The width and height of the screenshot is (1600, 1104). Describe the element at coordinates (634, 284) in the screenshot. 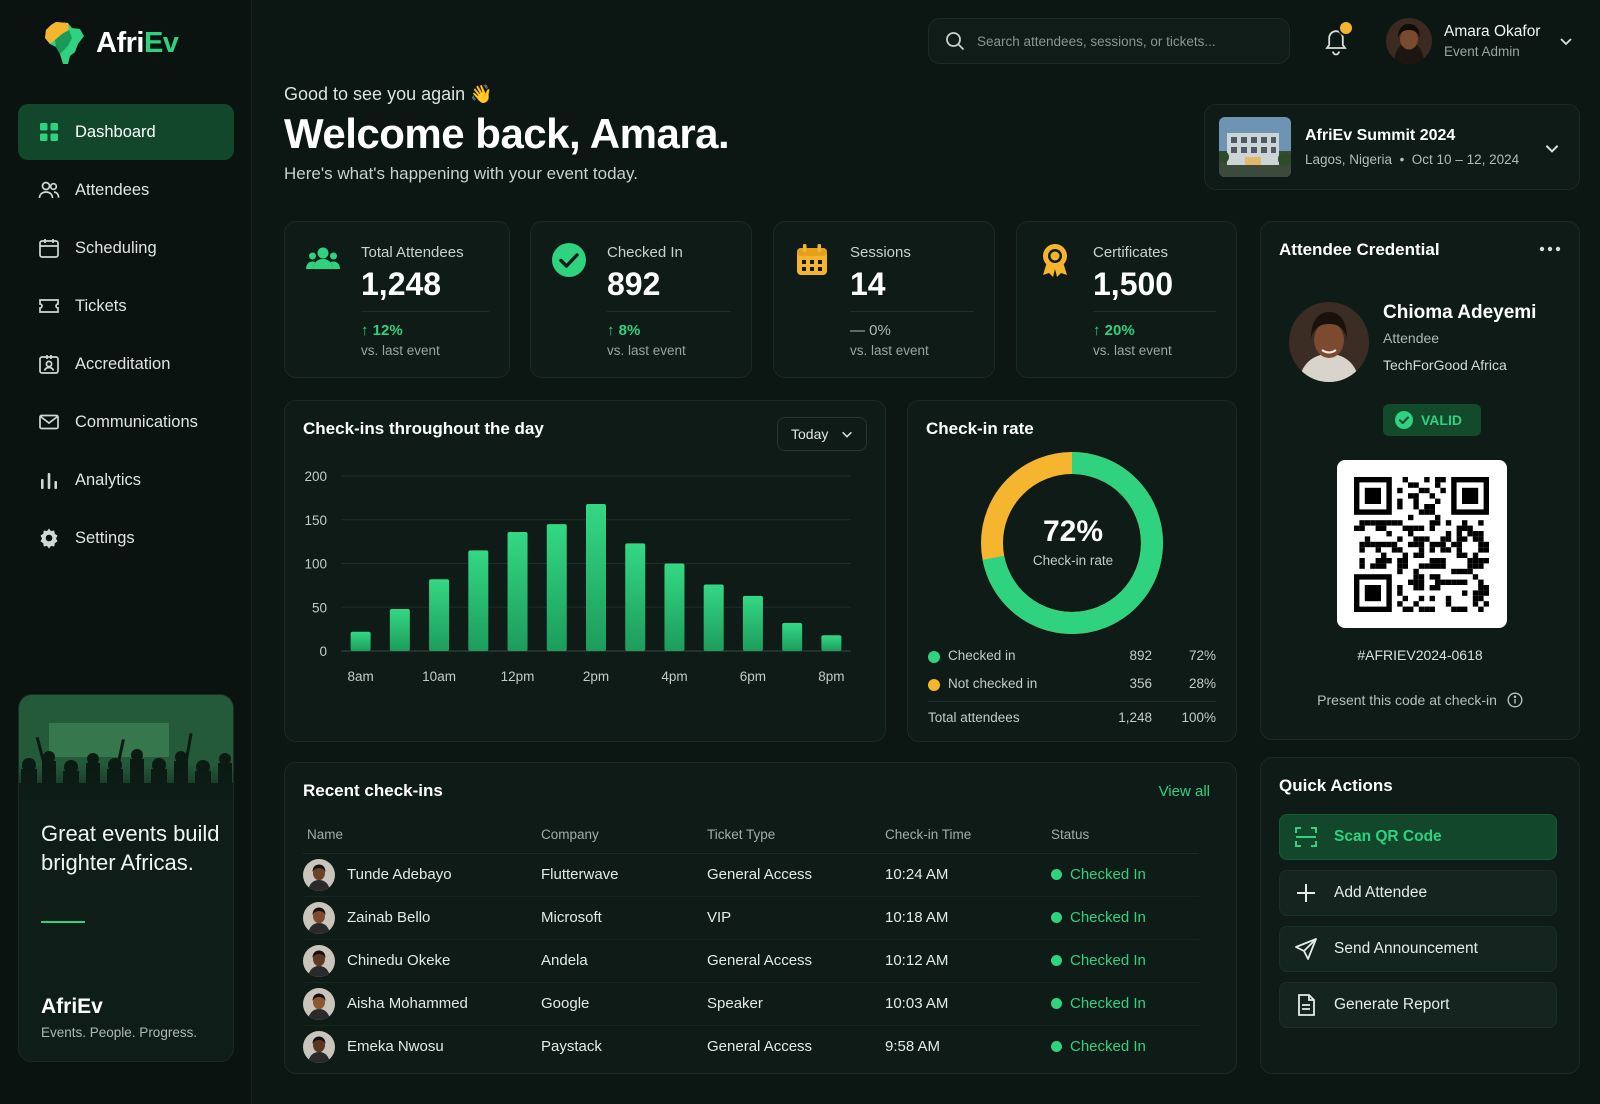

I see `stat-value: 892` at that location.